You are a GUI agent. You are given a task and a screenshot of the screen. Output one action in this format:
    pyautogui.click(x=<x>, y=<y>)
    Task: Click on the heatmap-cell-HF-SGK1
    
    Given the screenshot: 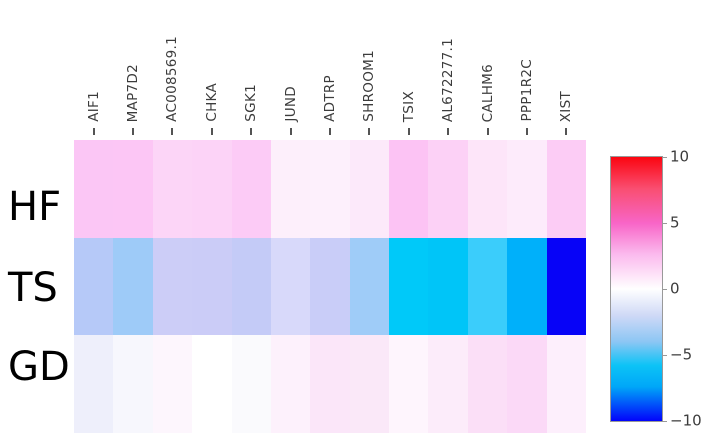 What is the action you would take?
    pyautogui.click(x=251, y=189)
    